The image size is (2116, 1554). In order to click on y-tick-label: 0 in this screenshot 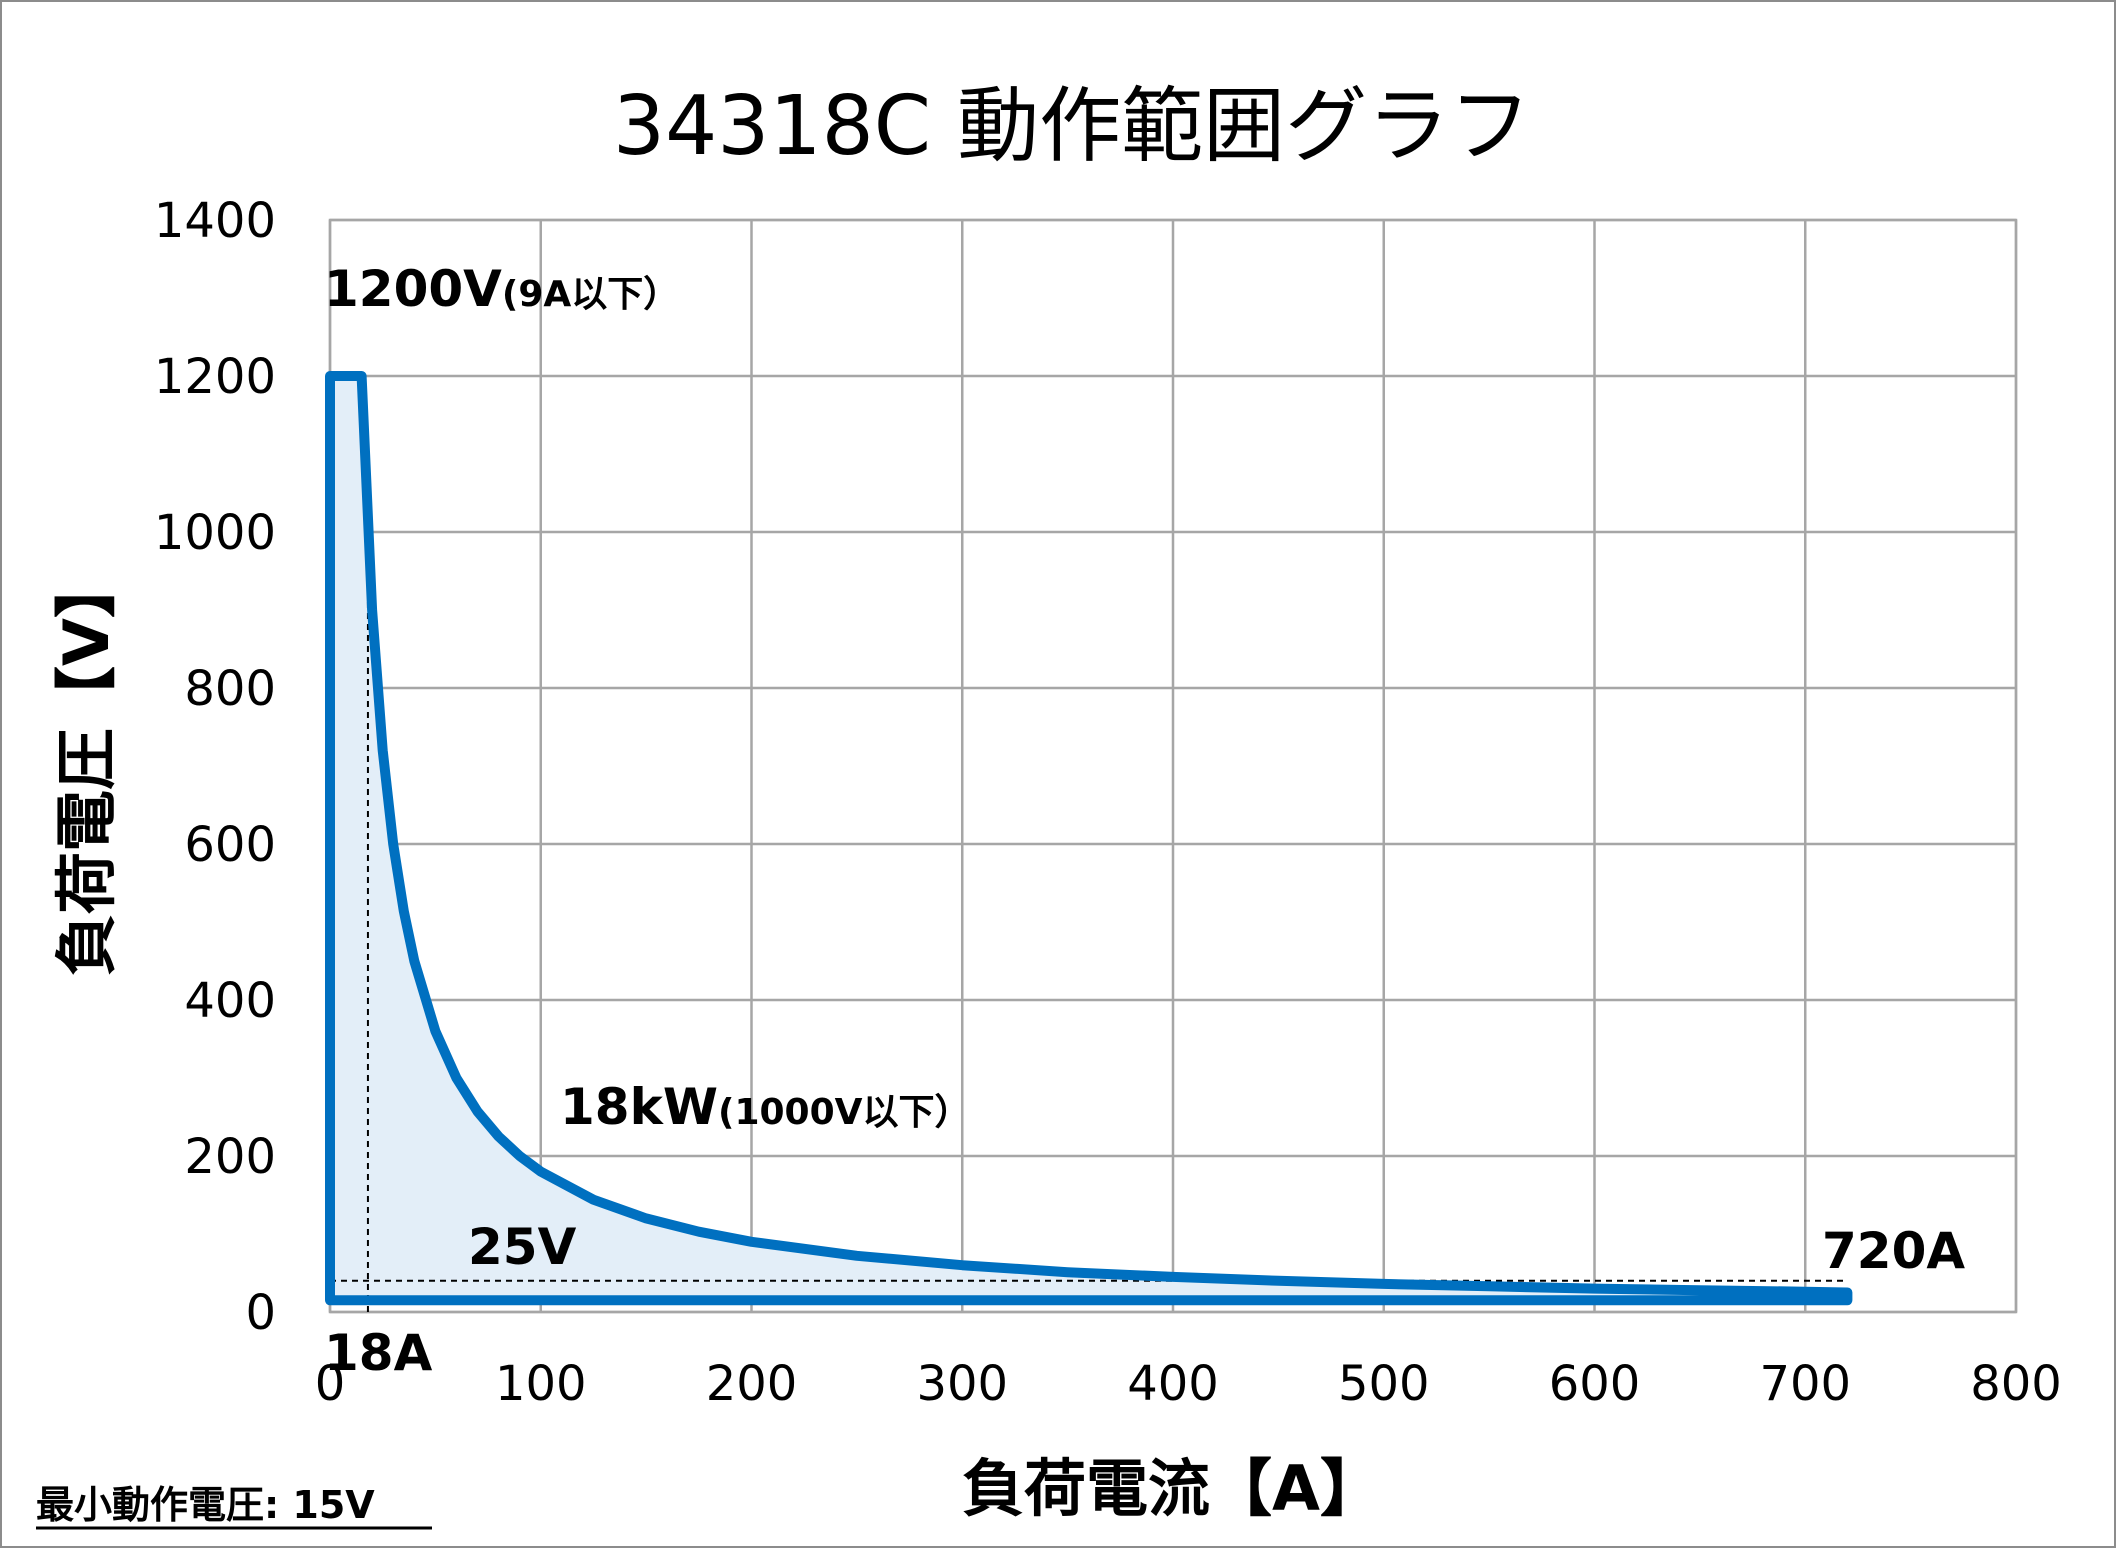, I will do `click(260, 1313)`.